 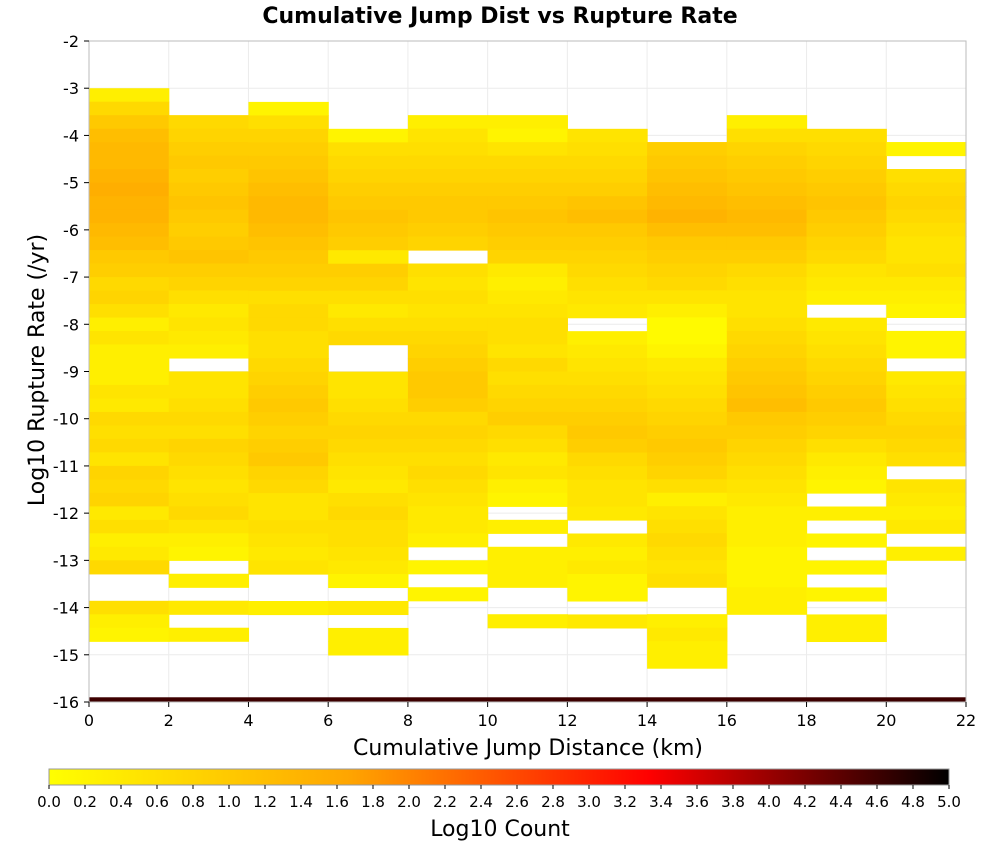 I want to click on y-tick-label: -10, so click(x=66, y=419).